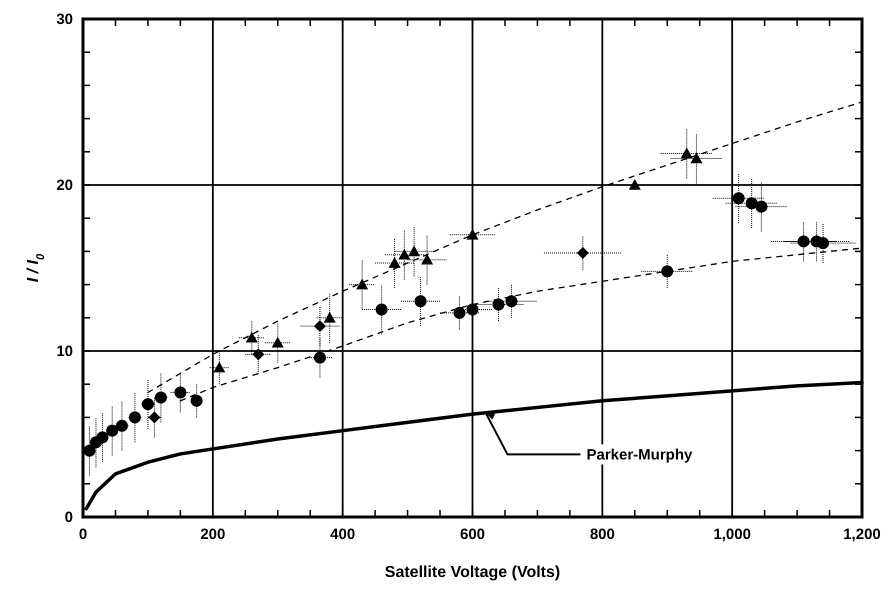  I want to click on x-tick-label: 800, so click(602, 534).